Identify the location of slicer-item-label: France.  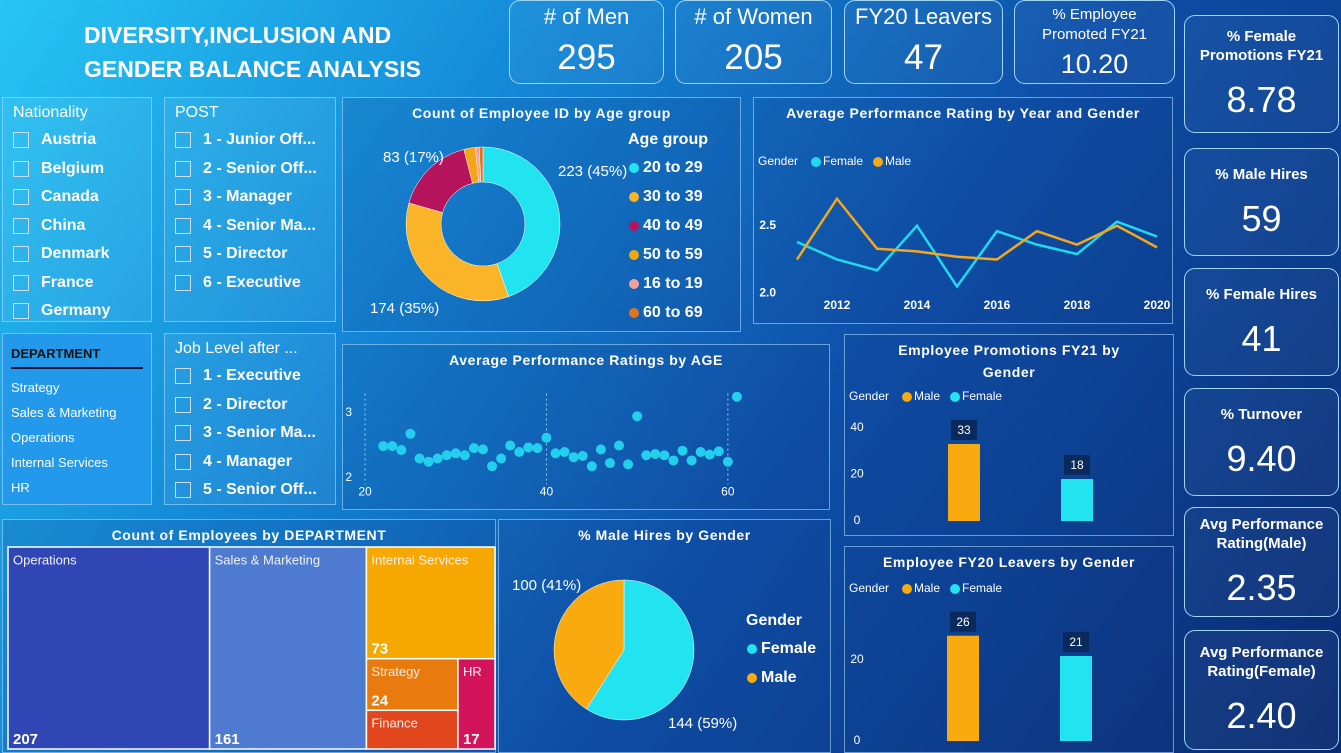
(67, 282).